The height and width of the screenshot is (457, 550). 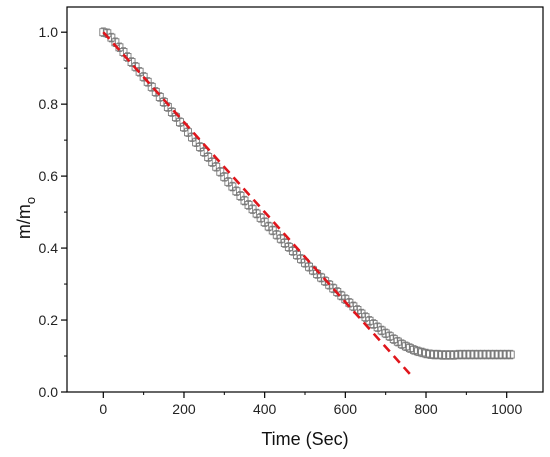 I want to click on x-tick-label: 0, so click(x=103, y=409).